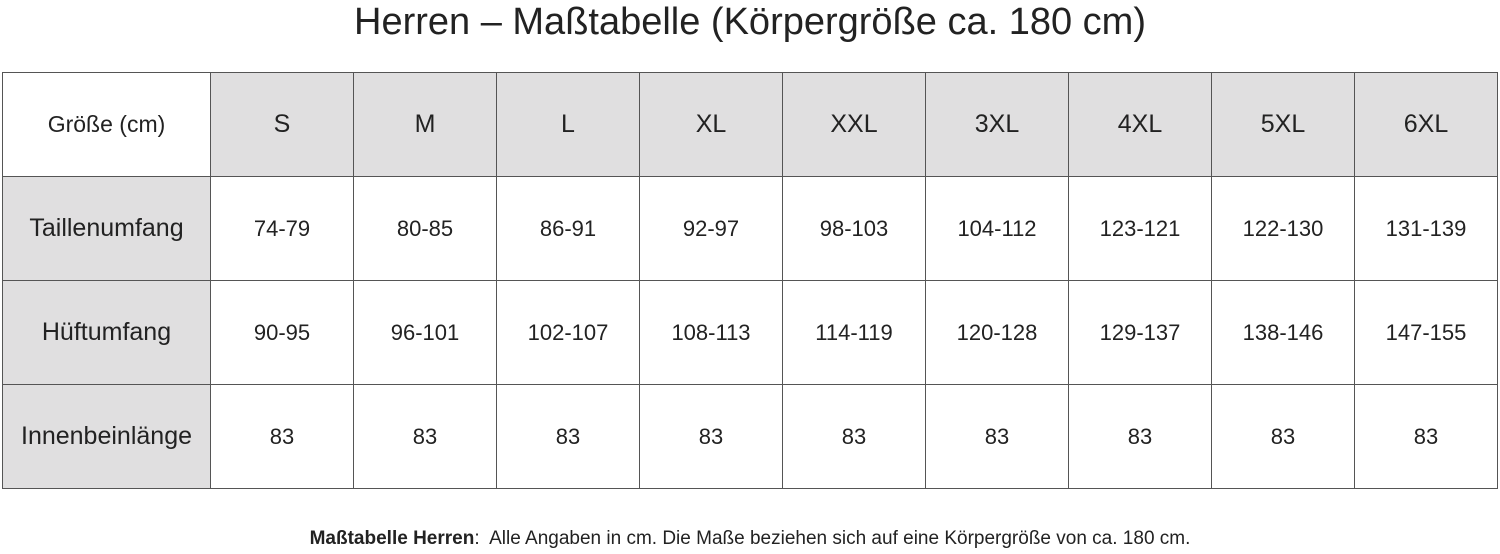  What do you see at coordinates (392, 538) in the screenshot?
I see `footnote-label: Maßtabelle Herren` at bounding box center [392, 538].